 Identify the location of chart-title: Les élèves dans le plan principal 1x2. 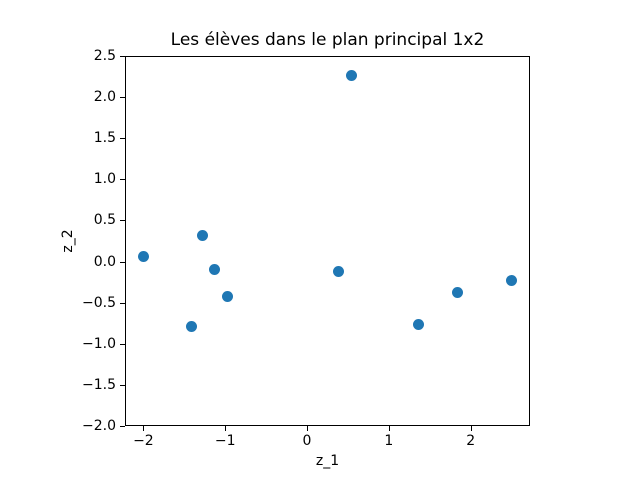
(327, 40).